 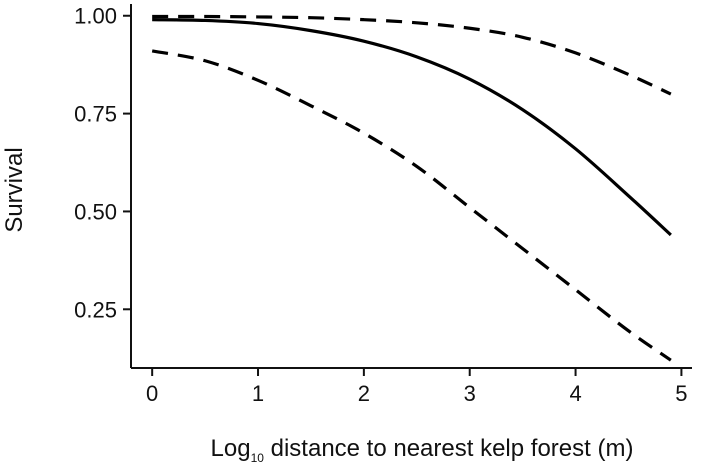 I want to click on x-axis-title-subscript: 10, so click(x=258, y=458).